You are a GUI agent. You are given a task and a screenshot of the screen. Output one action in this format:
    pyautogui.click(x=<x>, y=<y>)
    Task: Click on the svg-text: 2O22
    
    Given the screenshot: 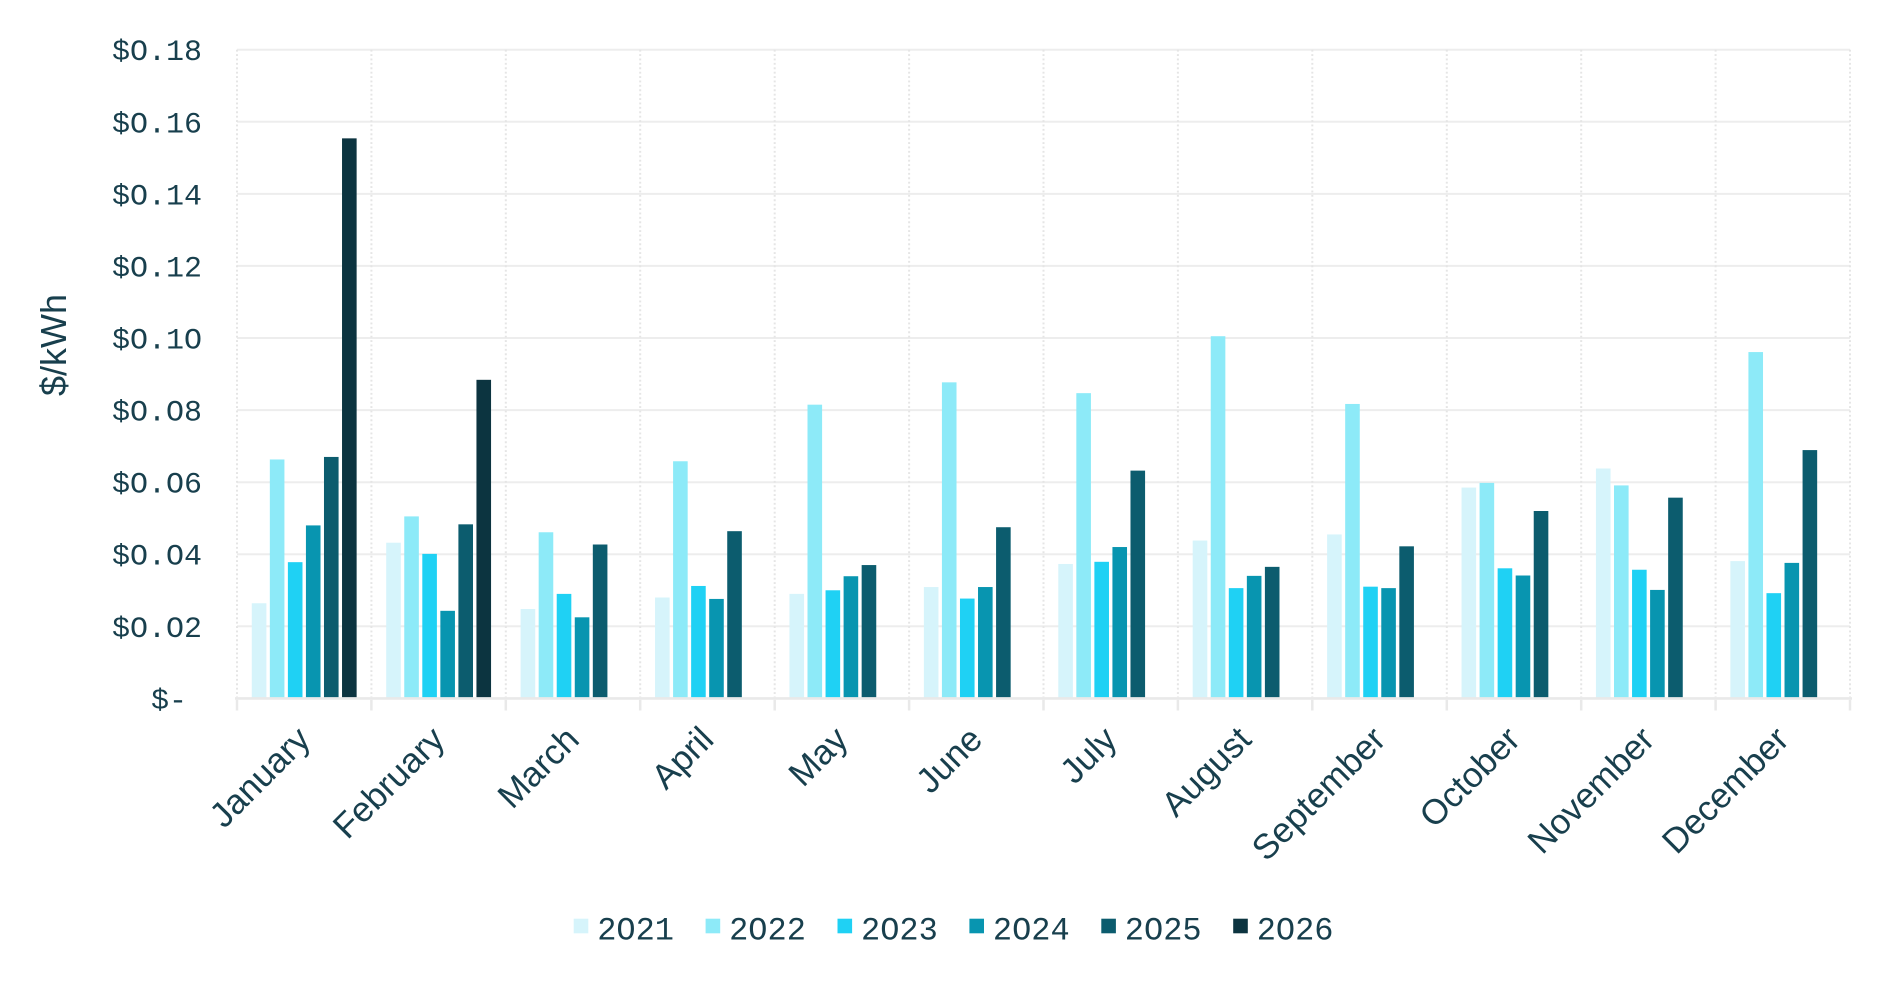 What is the action you would take?
    pyautogui.click(x=767, y=931)
    